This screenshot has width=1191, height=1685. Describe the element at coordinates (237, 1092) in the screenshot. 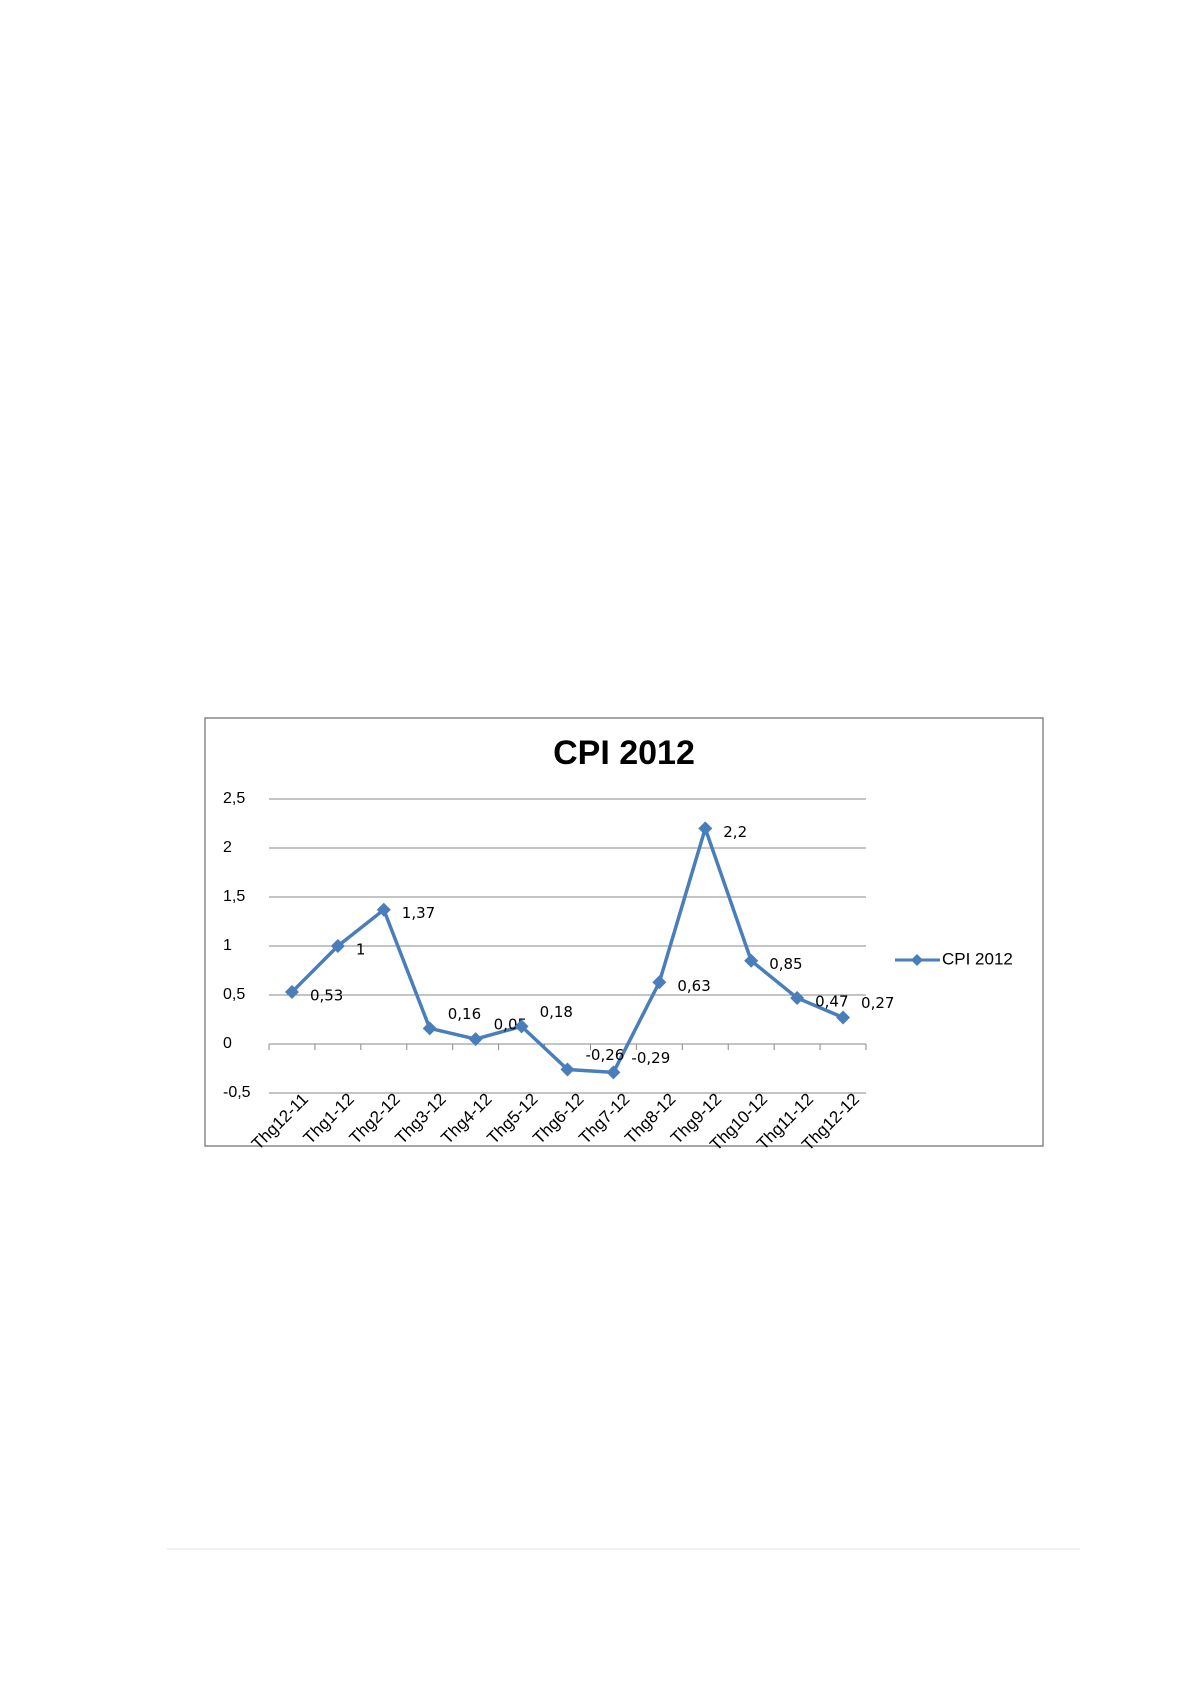

I see `y-tick-label: -0,5` at that location.